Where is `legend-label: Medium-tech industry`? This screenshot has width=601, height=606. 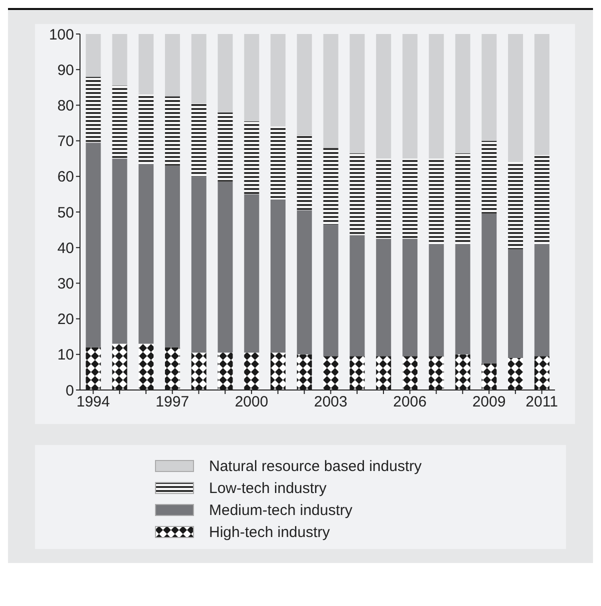
legend-label: Medium-tech industry is located at coordinates (280, 510).